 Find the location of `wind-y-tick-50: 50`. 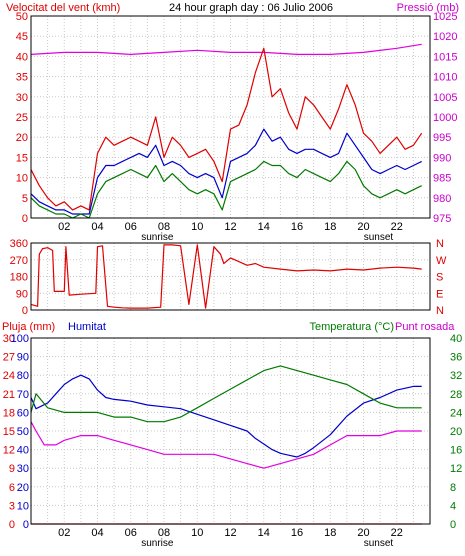

wind-y-tick-50: 50 is located at coordinates (22, 17).